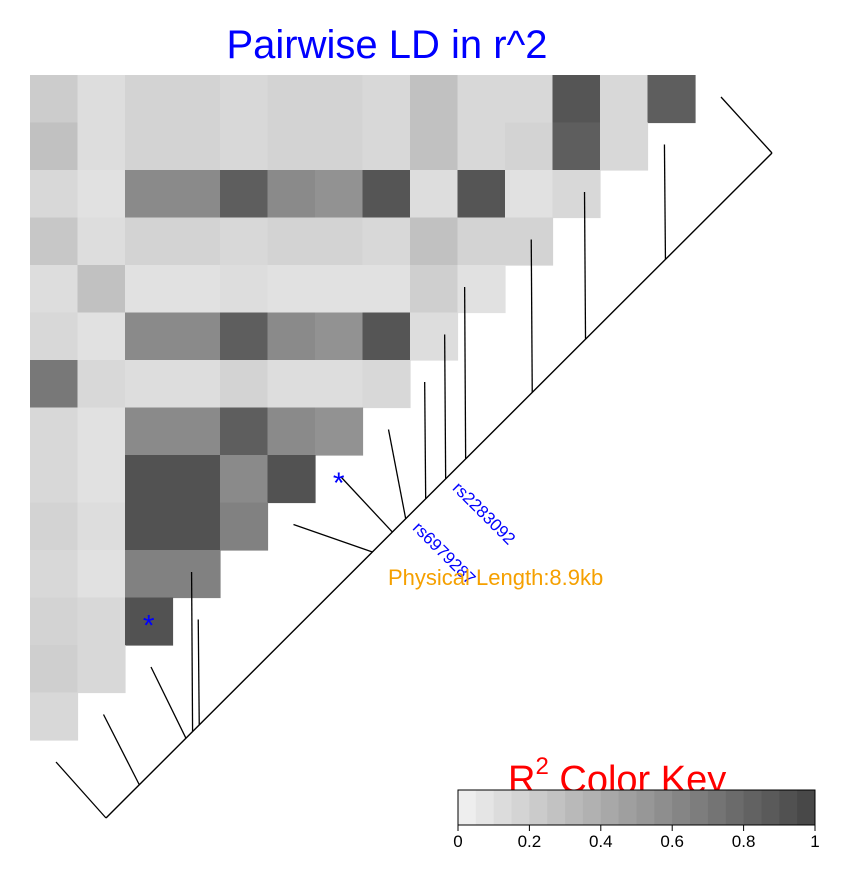 This screenshot has height=870, width=842. Describe the element at coordinates (541, 766) in the screenshot. I see `color-key-title-sup: 2` at that location.